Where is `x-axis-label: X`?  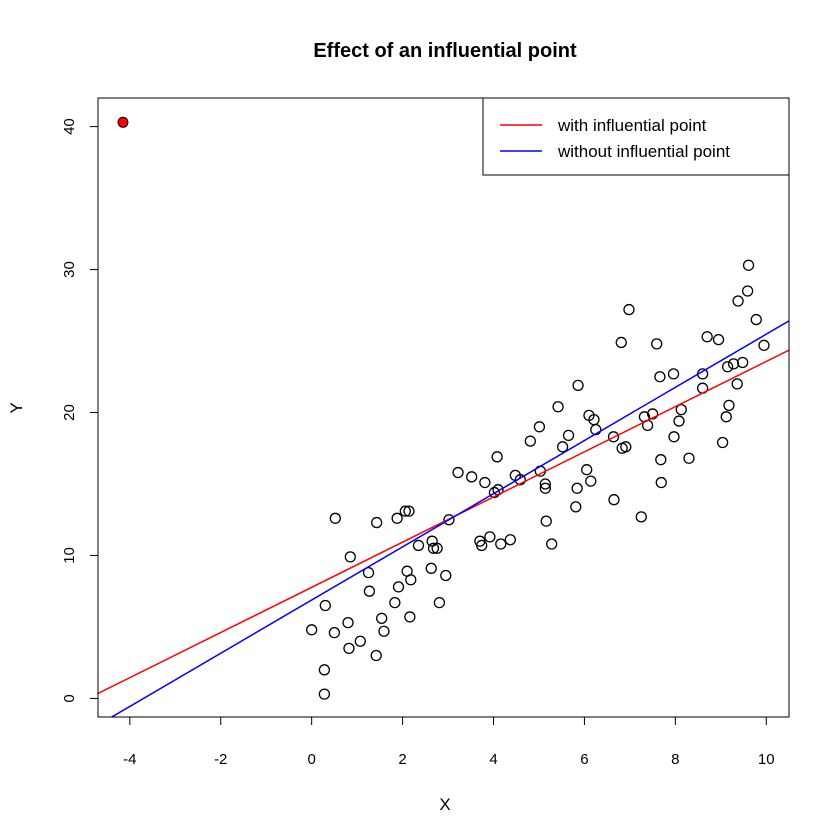
x-axis-label: X is located at coordinates (444, 804).